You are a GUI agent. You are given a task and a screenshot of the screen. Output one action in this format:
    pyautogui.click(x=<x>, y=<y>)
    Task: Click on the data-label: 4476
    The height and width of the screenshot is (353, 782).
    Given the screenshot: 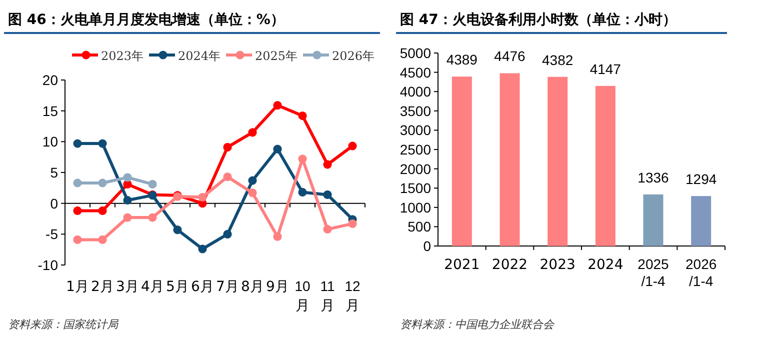 What is the action you would take?
    pyautogui.click(x=510, y=56)
    